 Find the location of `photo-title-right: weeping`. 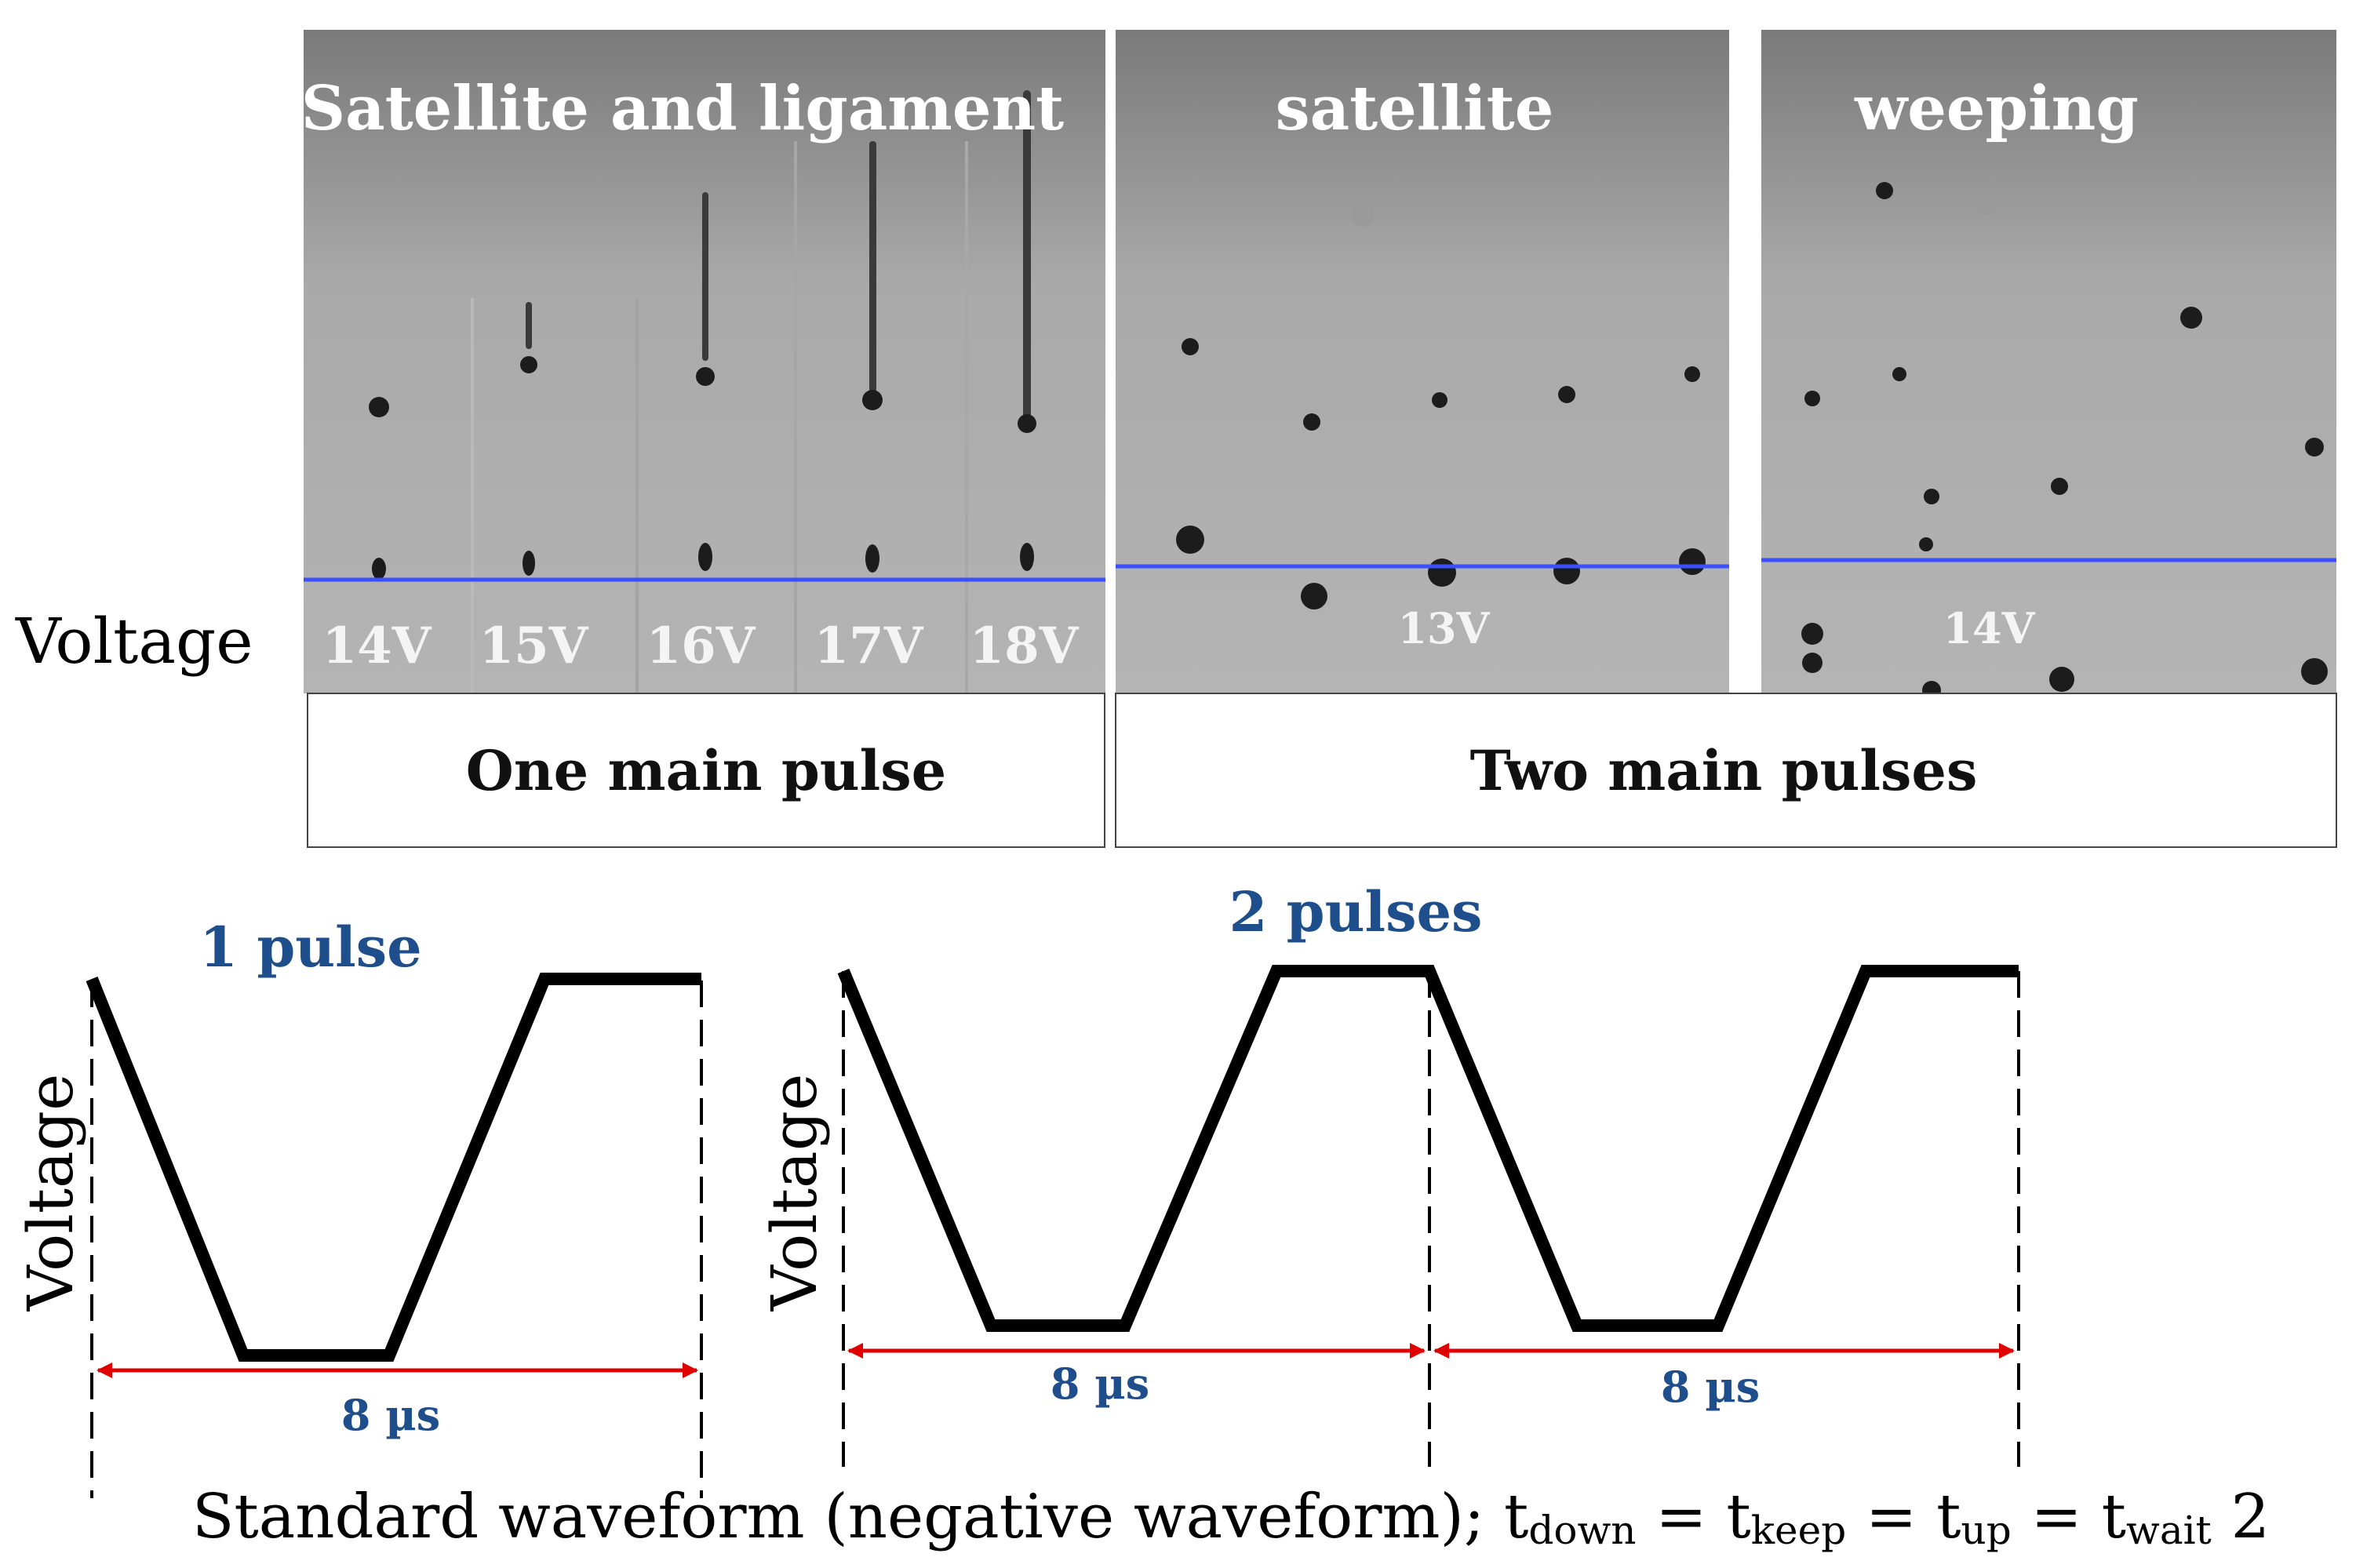

photo-title-right: weeping is located at coordinates (1996, 108).